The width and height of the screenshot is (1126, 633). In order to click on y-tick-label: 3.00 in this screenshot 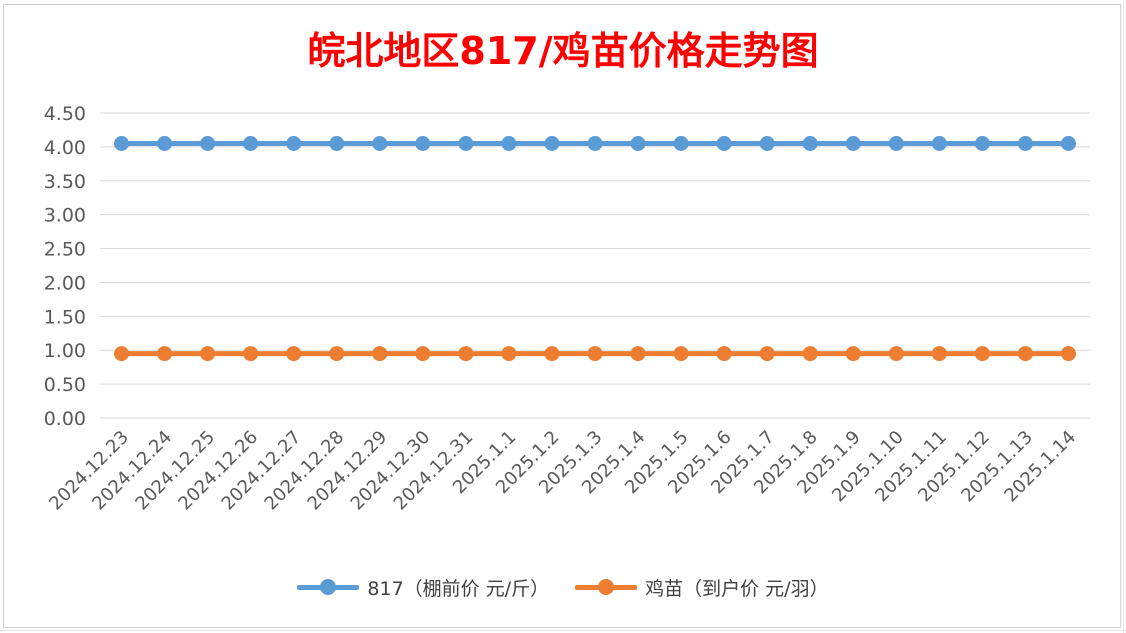, I will do `click(65, 216)`.